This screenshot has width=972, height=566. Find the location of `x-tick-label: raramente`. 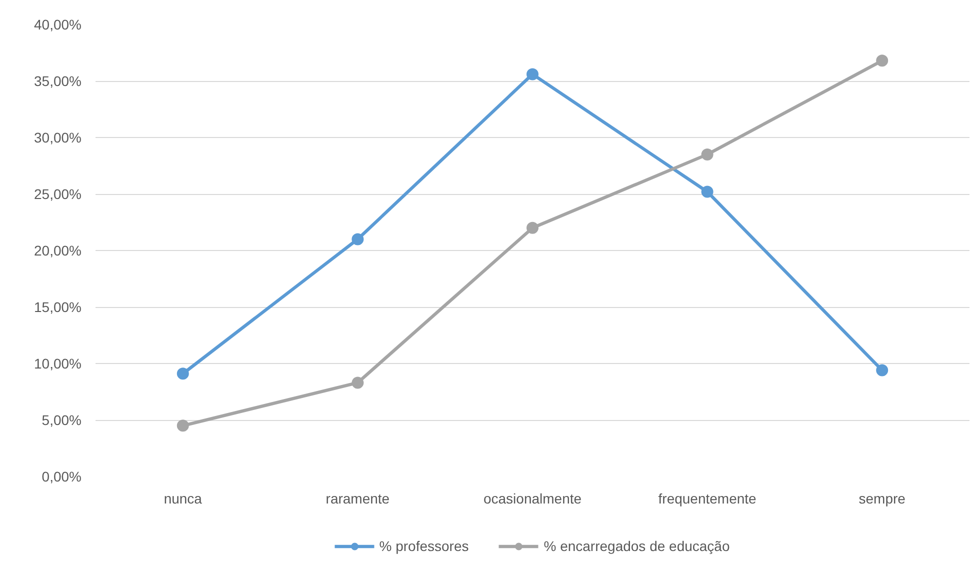

x-tick-label: raramente is located at coordinates (358, 498).